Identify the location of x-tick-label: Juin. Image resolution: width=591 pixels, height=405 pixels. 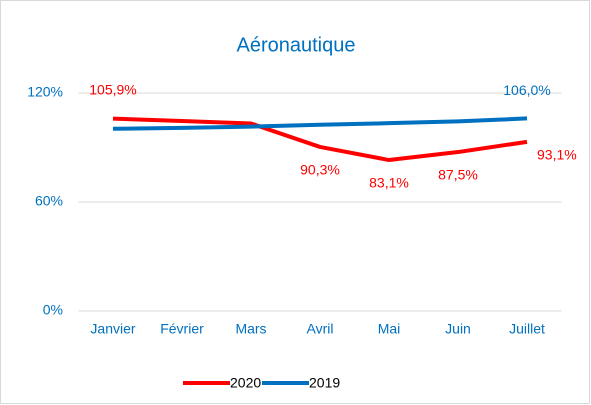
(458, 329).